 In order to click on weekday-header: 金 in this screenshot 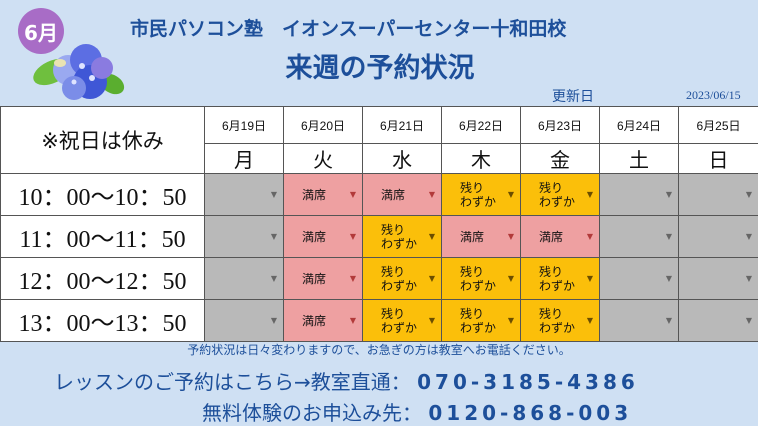, I will do `click(560, 159)`.